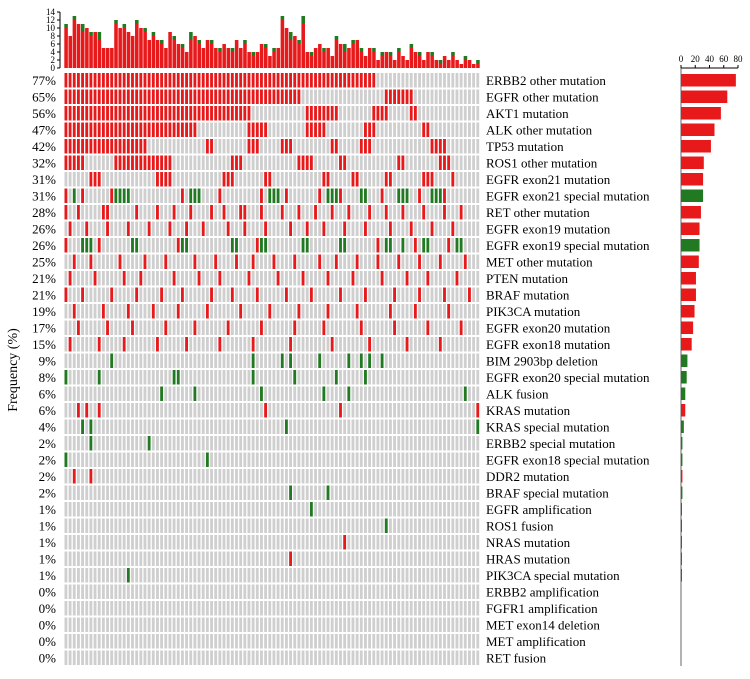 This screenshot has width=750, height=679. I want to click on alteration-label: AKT1 mutation, so click(527, 113).